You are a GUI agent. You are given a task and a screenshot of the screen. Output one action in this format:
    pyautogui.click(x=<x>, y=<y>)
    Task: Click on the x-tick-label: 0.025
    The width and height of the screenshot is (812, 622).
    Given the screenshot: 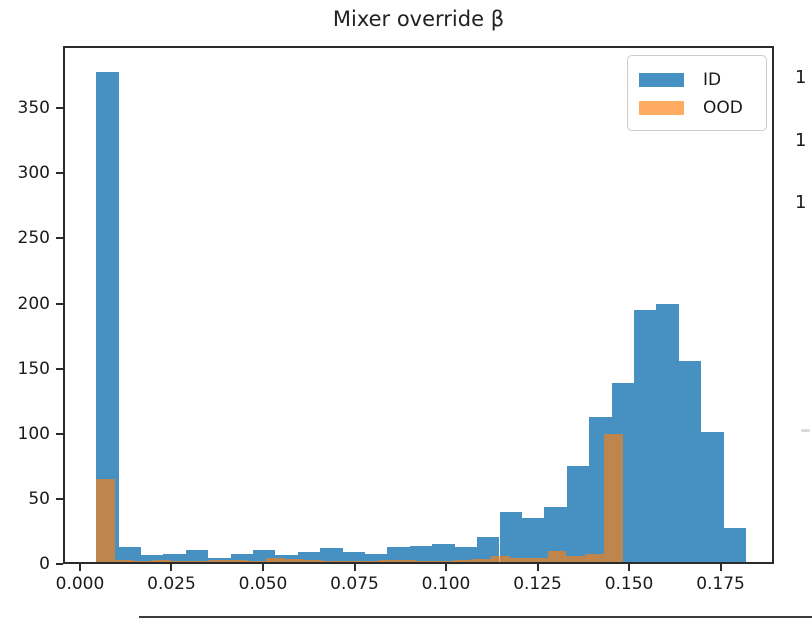 What is the action you would take?
    pyautogui.click(x=171, y=584)
    